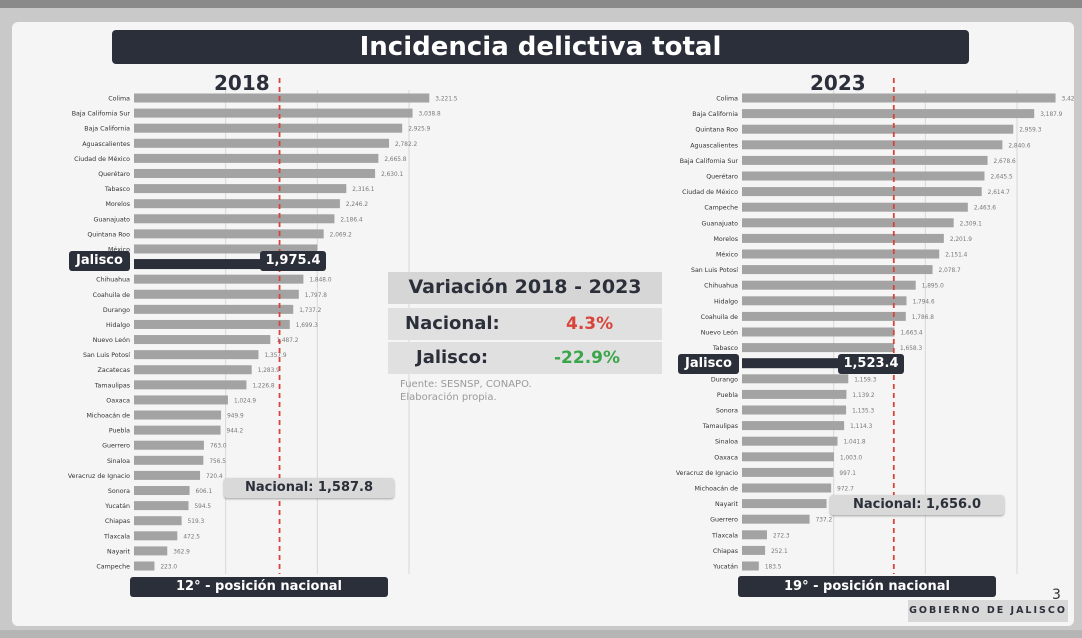 This screenshot has width=1082, height=638. Describe the element at coordinates (106, 355) in the screenshot. I see `category-label: San Luis Potosí` at that location.